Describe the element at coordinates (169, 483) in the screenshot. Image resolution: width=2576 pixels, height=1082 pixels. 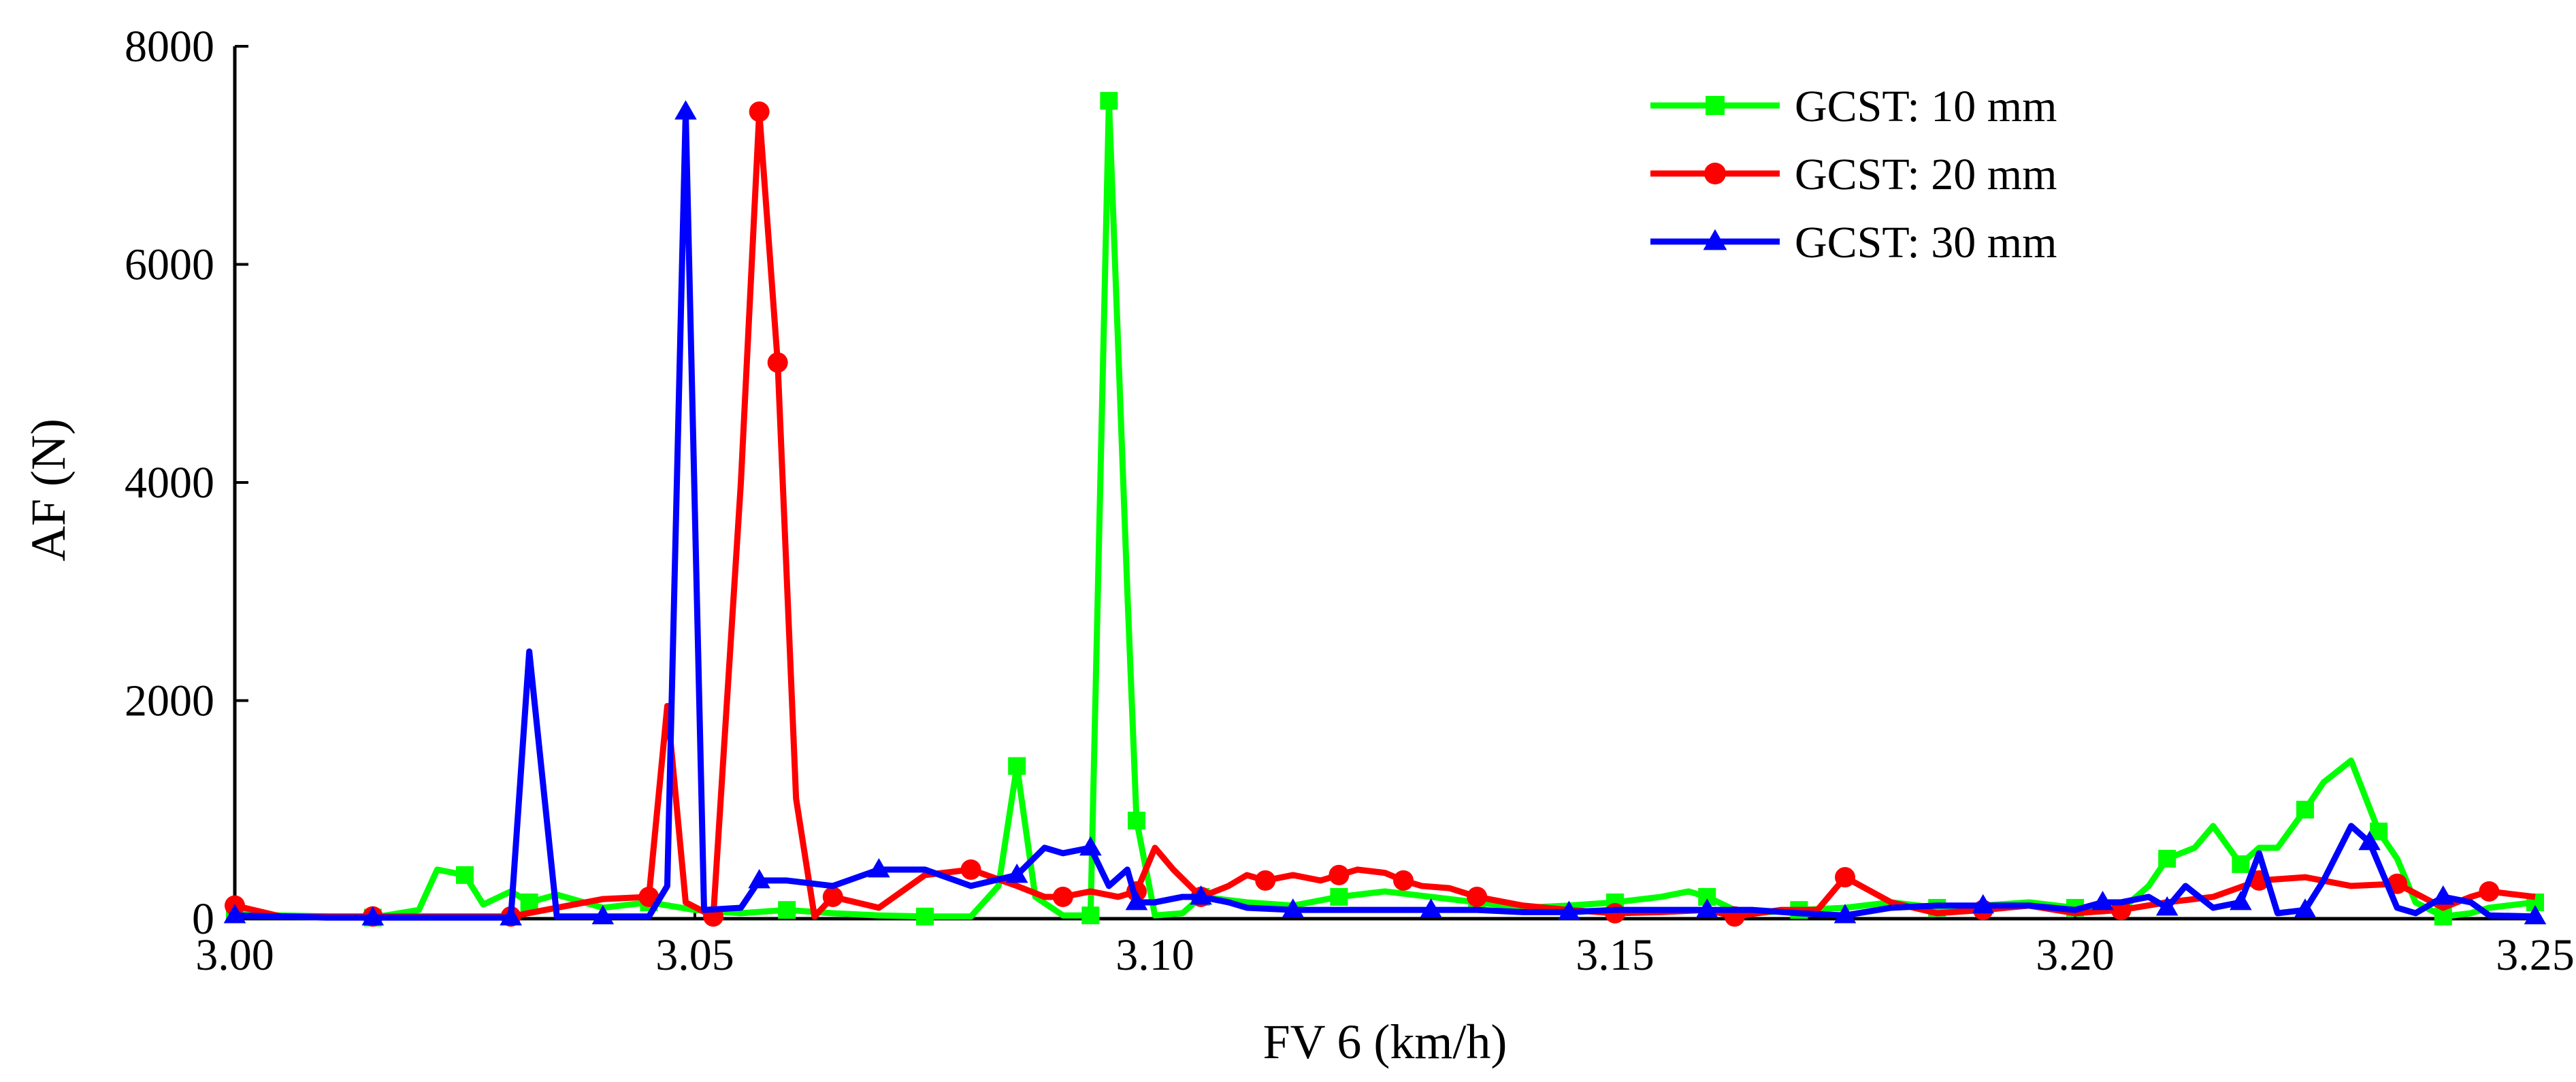
I see `y-tick-label: 4000` at that location.